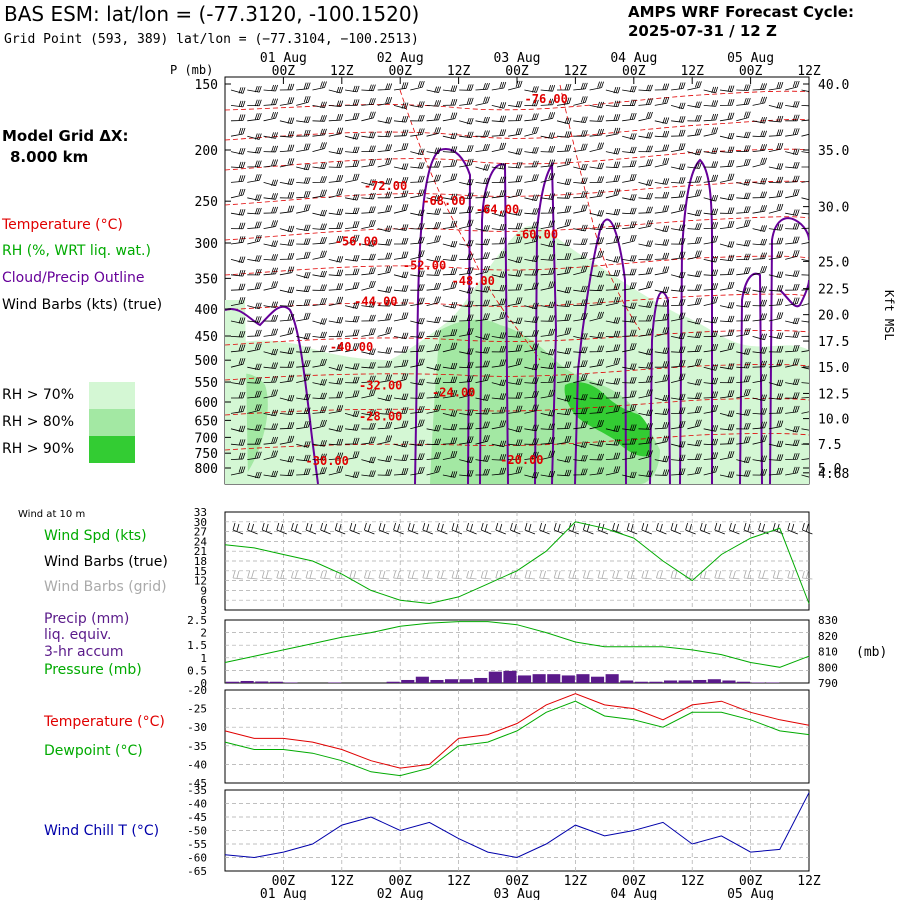  I want to click on temperature-contour-label: -20.00, so click(521, 460).